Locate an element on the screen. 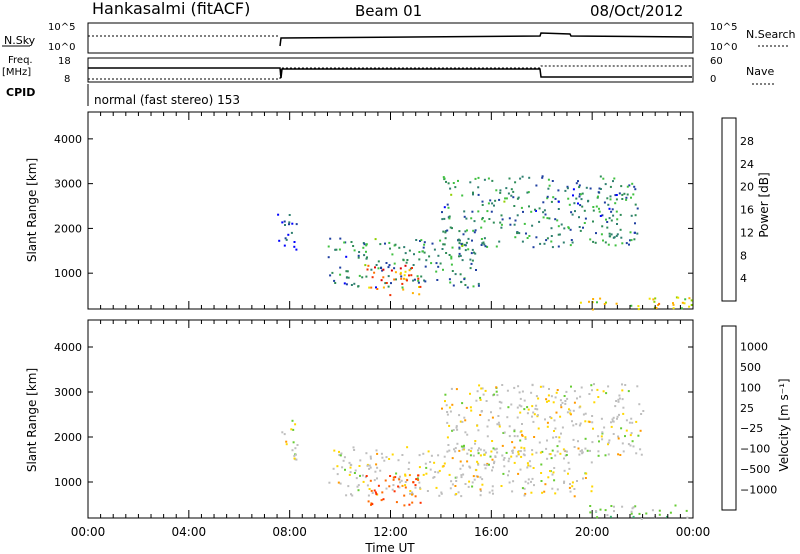  y-tick-label: 4000 is located at coordinates (68, 347).